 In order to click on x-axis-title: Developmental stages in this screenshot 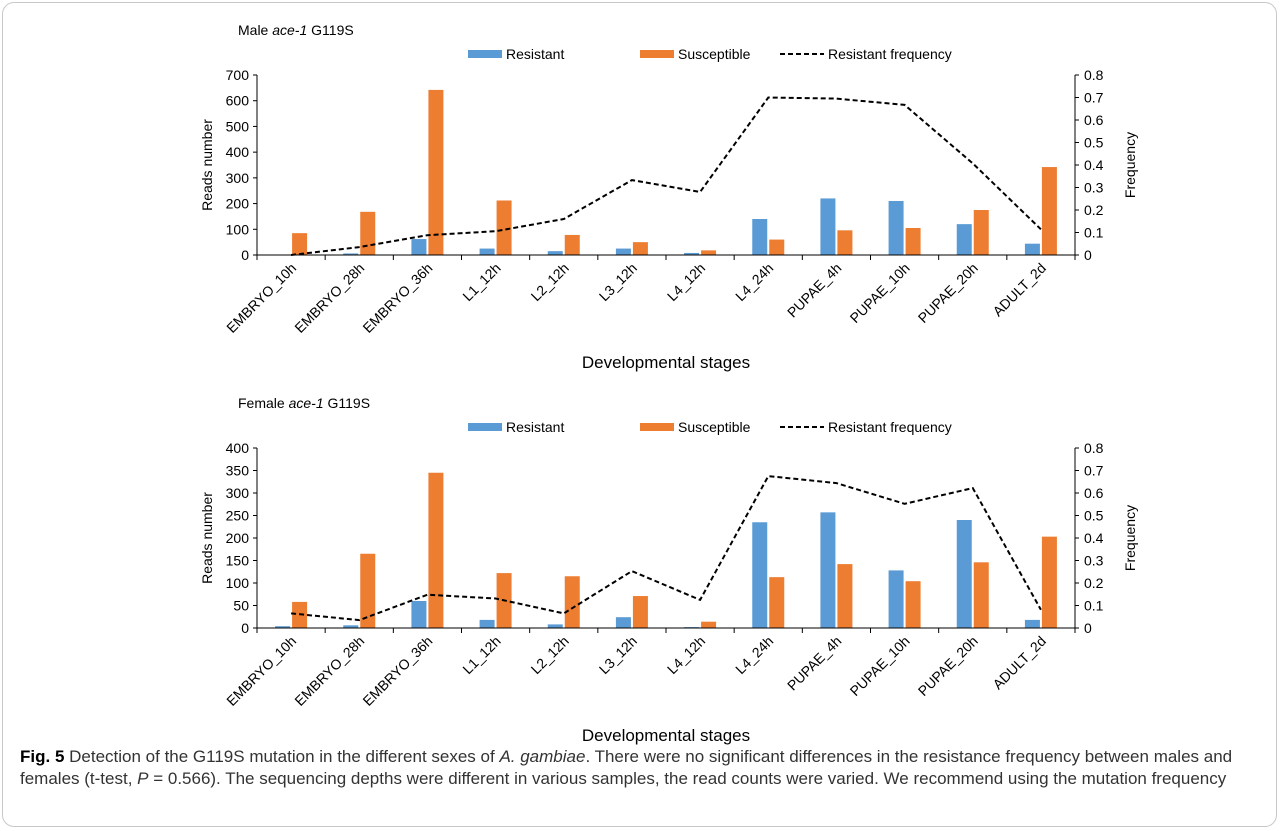, I will do `click(666, 735)`.